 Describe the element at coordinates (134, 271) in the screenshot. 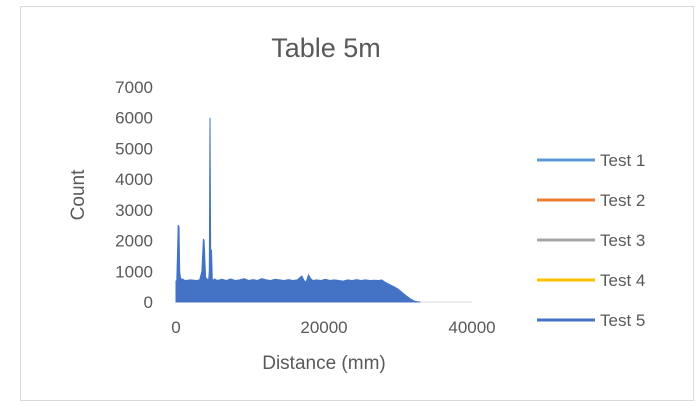

I see `y-tick-label: 1000` at that location.